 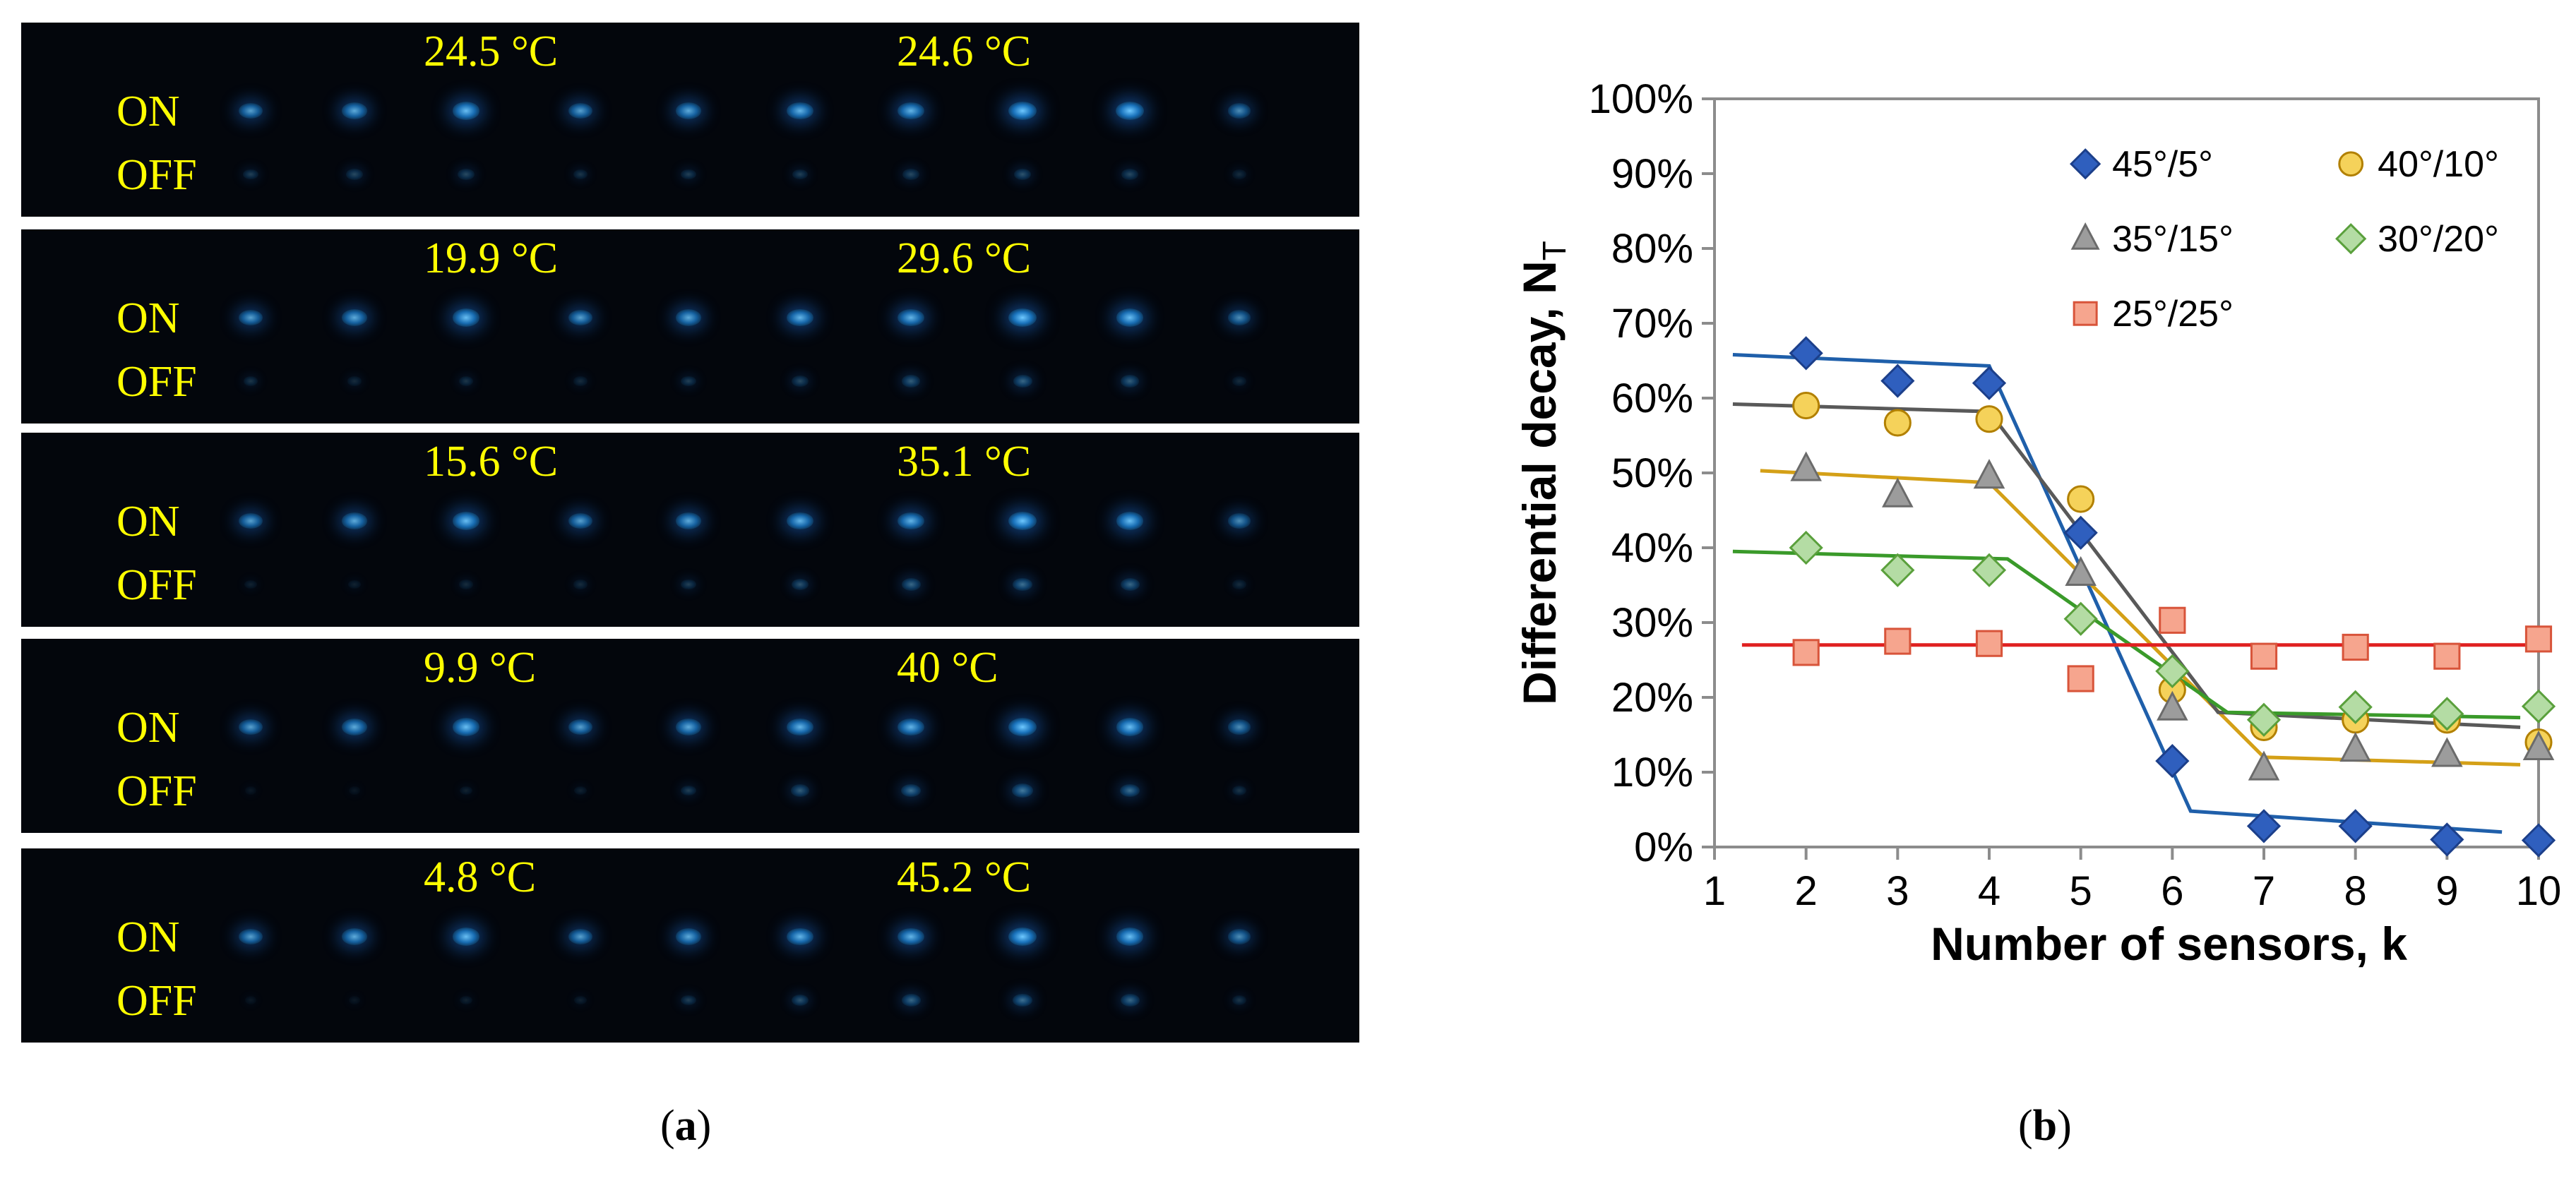 What do you see at coordinates (1652, 398) in the screenshot?
I see `y-tick-label: 60%` at bounding box center [1652, 398].